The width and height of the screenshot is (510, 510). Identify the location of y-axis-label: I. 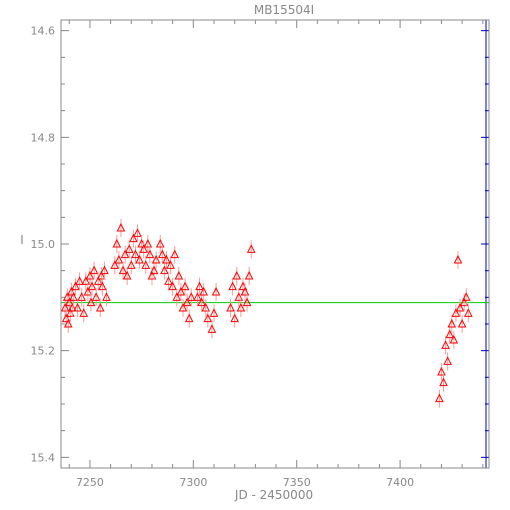
(22, 240).